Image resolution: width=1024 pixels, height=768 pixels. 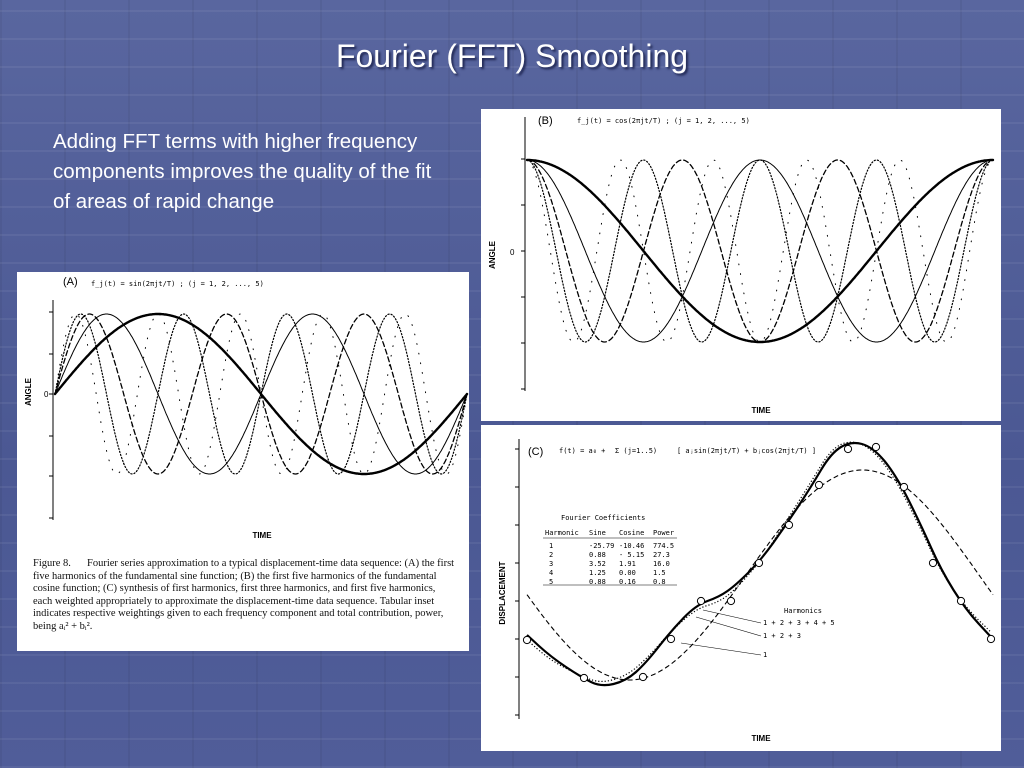 I want to click on table-cell-2-2: 1.91, so click(x=627, y=564).